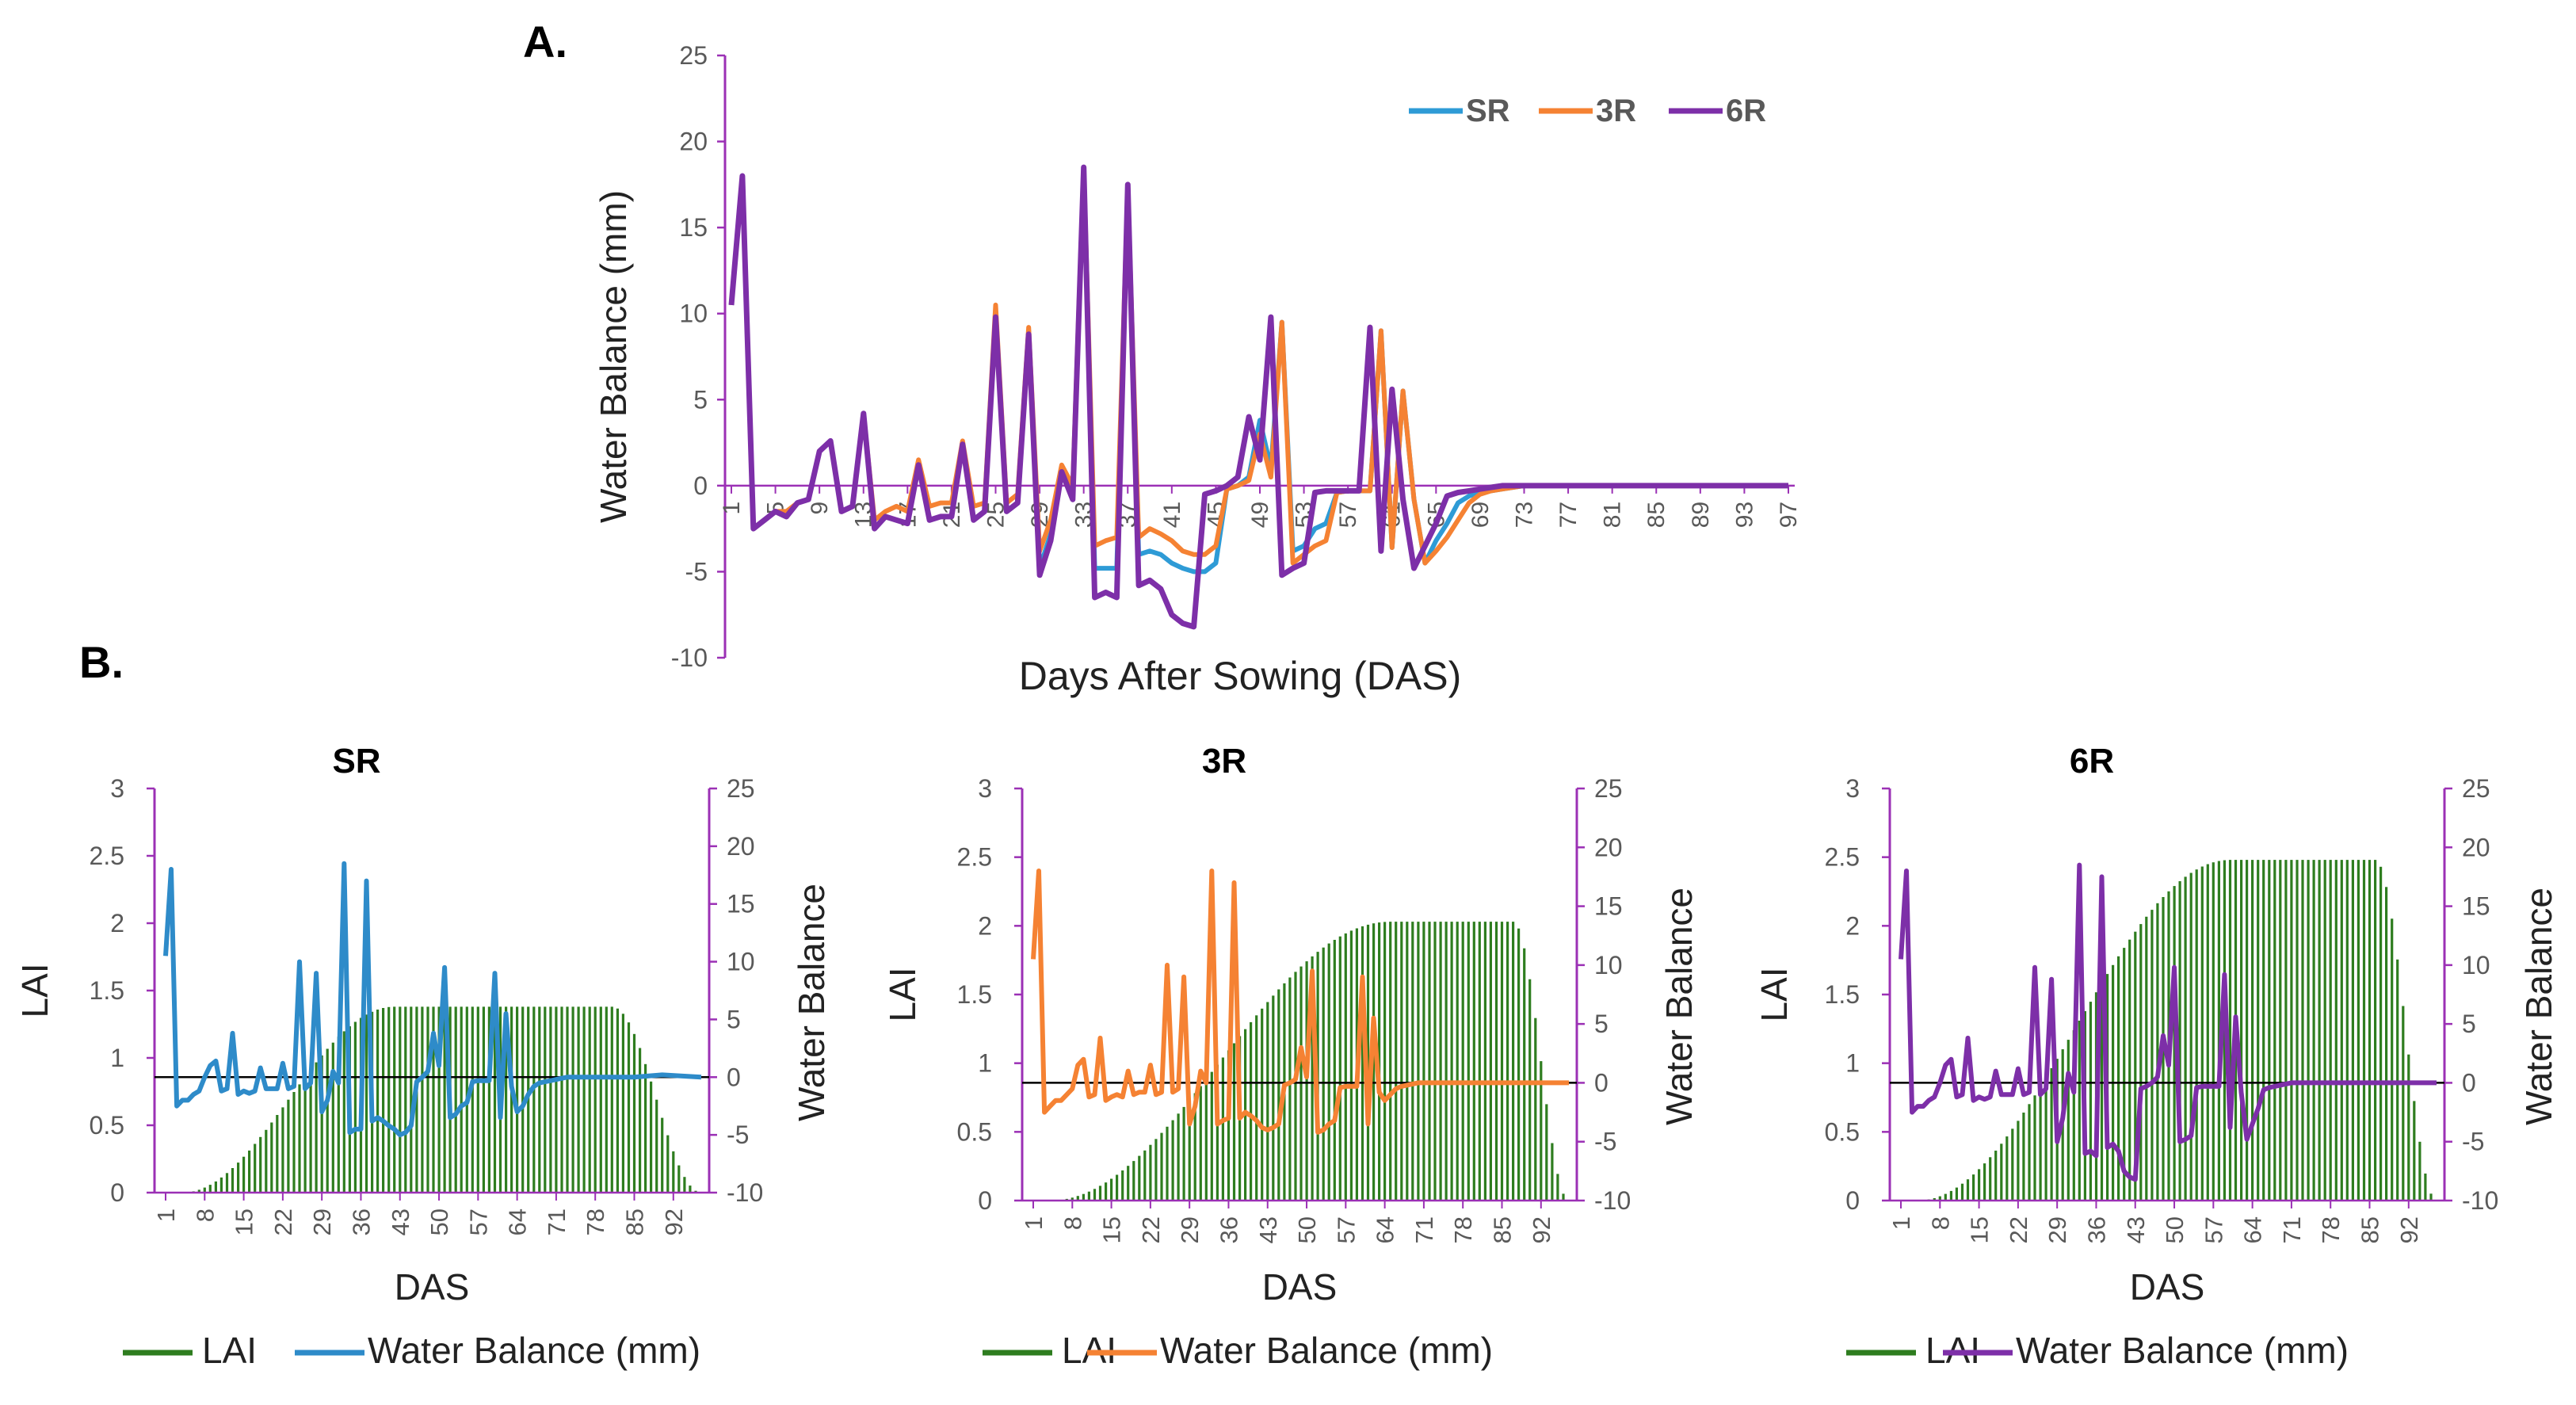 The width and height of the screenshot is (2576, 1405). Describe the element at coordinates (1701, 515) in the screenshot. I see `x-tick-label: 89` at that location.